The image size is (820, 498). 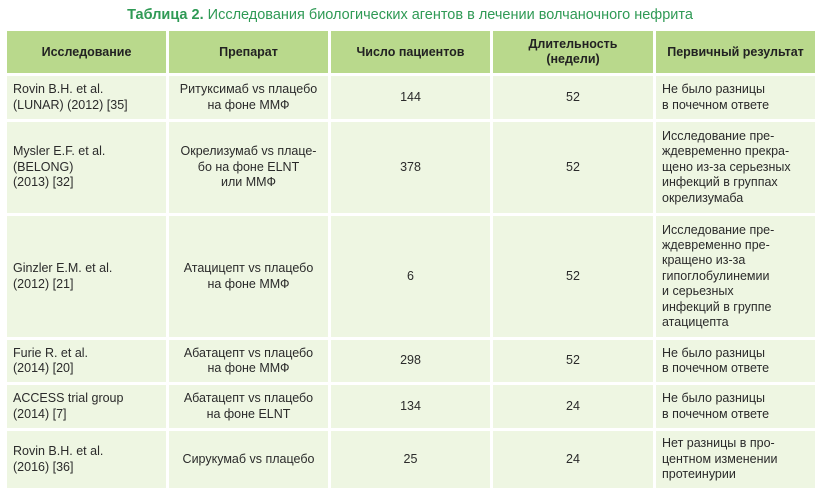 What do you see at coordinates (88, 52) in the screenshot?
I see `header-study: Исследование` at bounding box center [88, 52].